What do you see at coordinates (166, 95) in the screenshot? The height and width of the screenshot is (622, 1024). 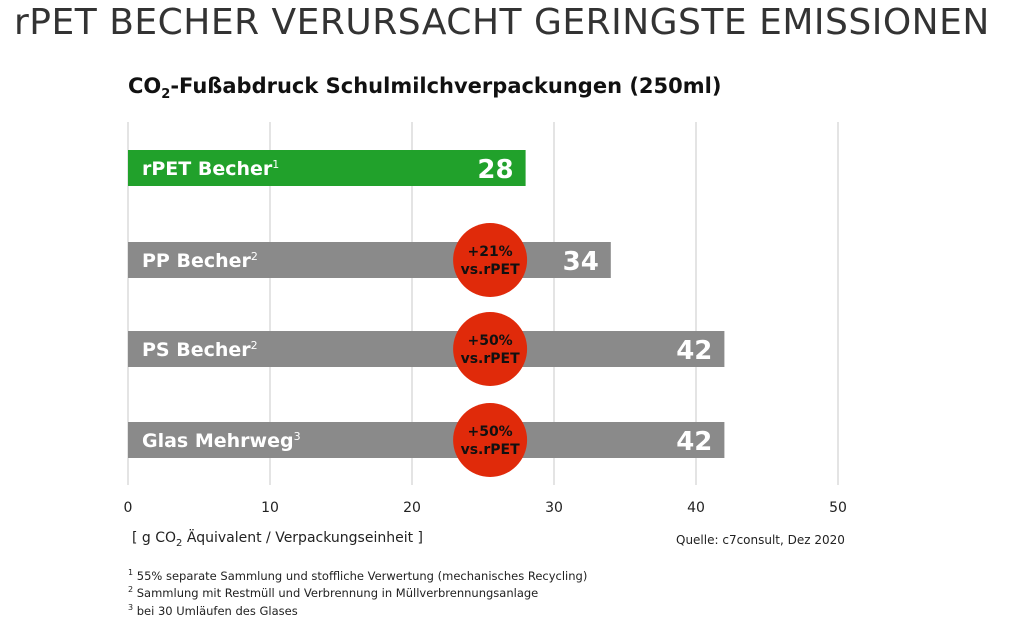 I see `chart-title-subscript: 2` at bounding box center [166, 95].